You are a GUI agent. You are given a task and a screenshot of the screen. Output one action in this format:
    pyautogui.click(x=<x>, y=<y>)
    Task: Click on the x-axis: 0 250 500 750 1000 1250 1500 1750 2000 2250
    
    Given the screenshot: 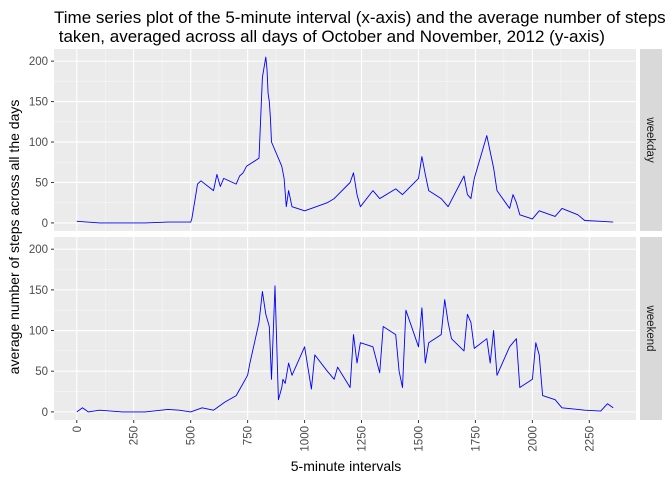 What is the action you would take?
    pyautogui.click(x=334, y=436)
    